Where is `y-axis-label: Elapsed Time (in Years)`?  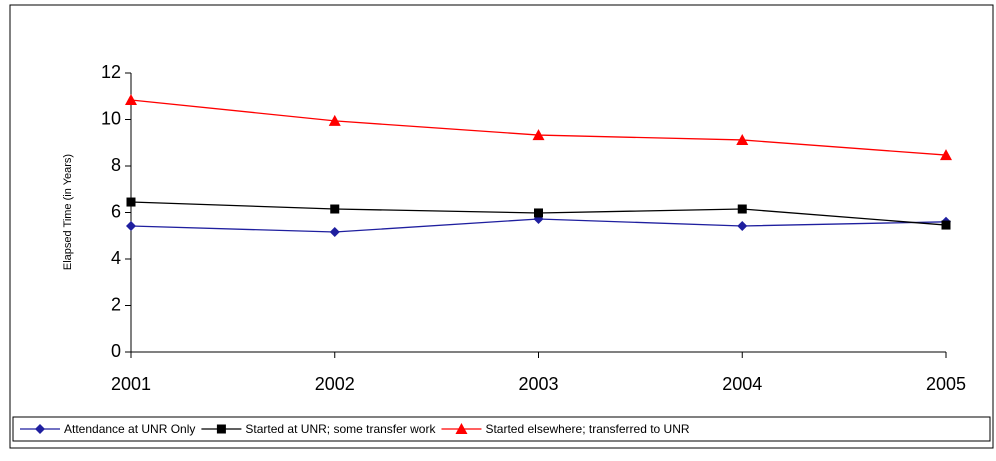 y-axis-label: Elapsed Time (in Years) is located at coordinates (68, 212).